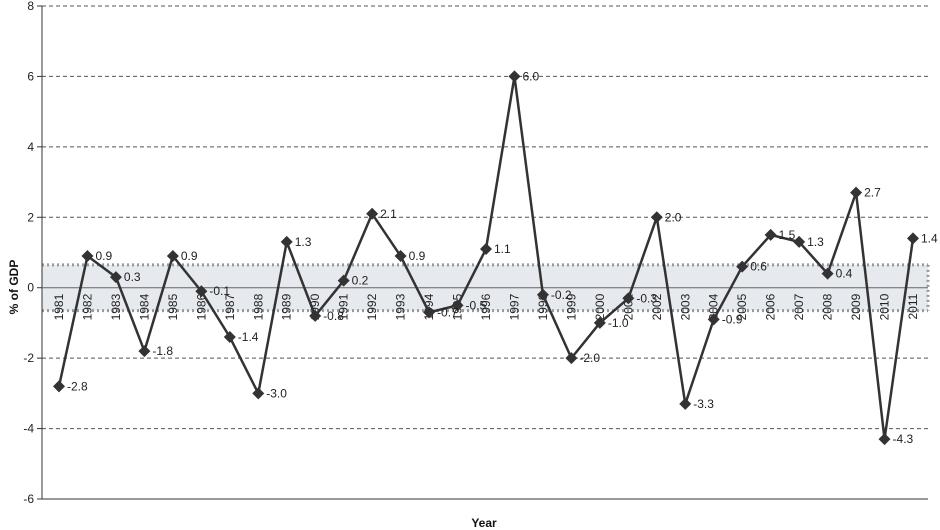  I want to click on data-label: -3.0, so click(276, 393).